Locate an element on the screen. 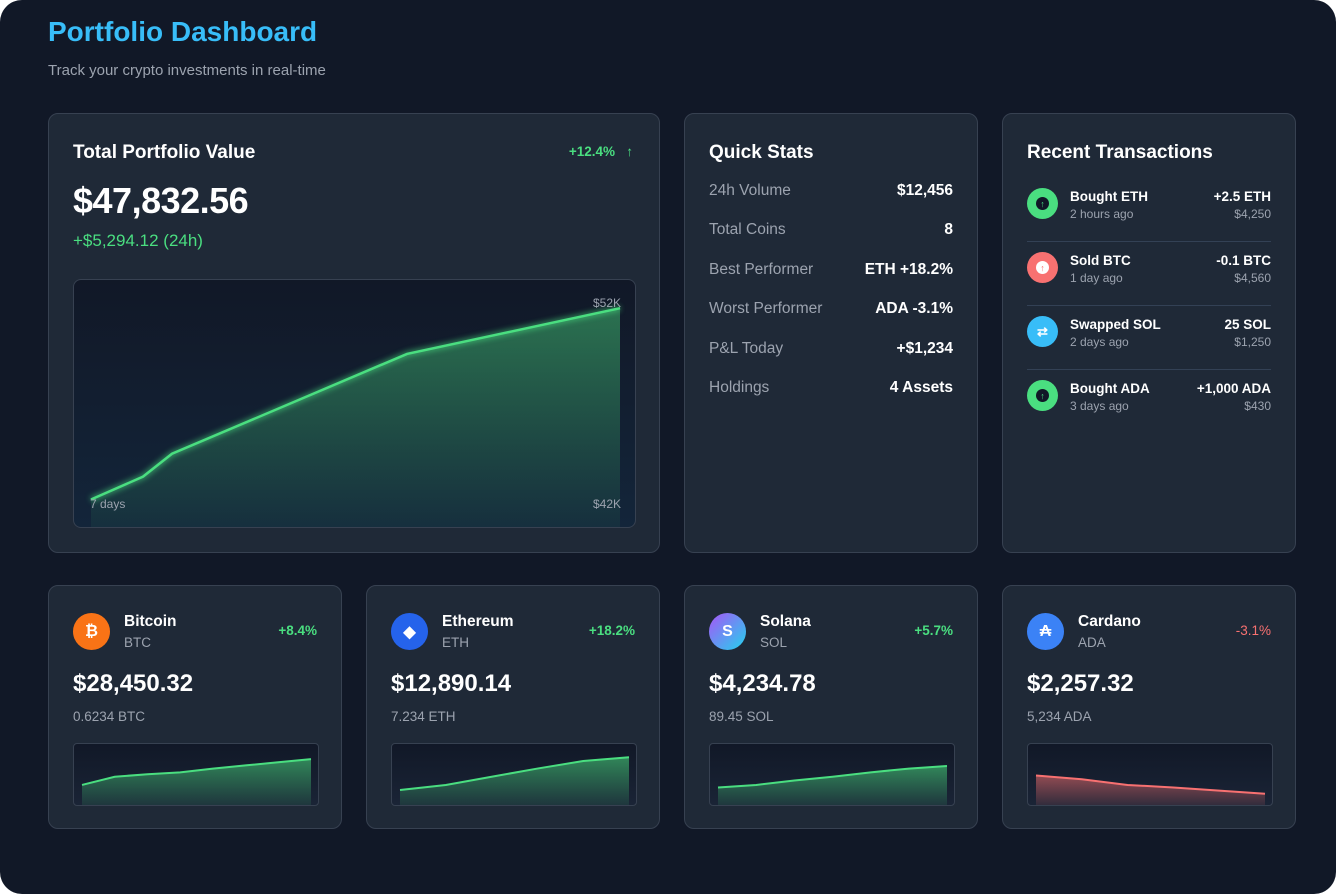  coin-holding: 89.45 SOL is located at coordinates (741, 716).